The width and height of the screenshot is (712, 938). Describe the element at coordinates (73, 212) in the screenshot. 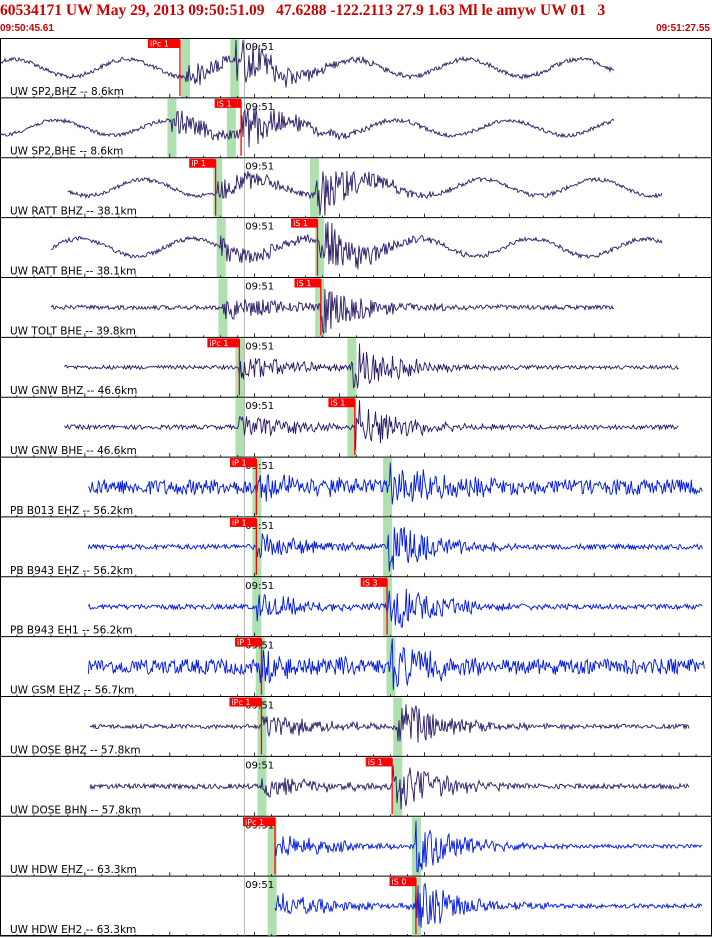

I see `channel-label: UW RATT BHZ -- 38.1km` at that location.